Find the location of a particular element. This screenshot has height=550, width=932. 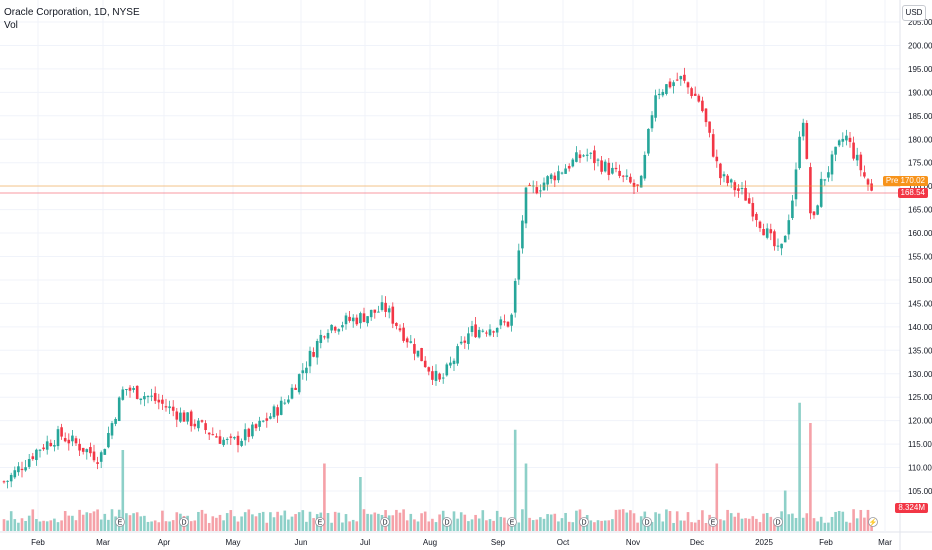

y-tick-label: 180.00 is located at coordinates (920, 139).